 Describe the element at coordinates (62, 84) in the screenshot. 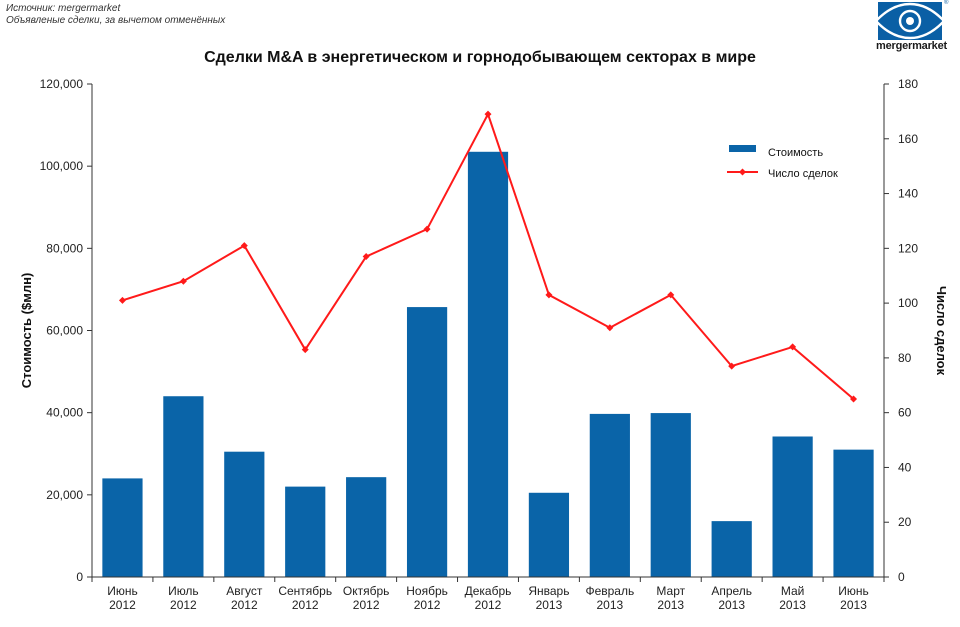

I see `left-tick-label: 120,000` at that location.